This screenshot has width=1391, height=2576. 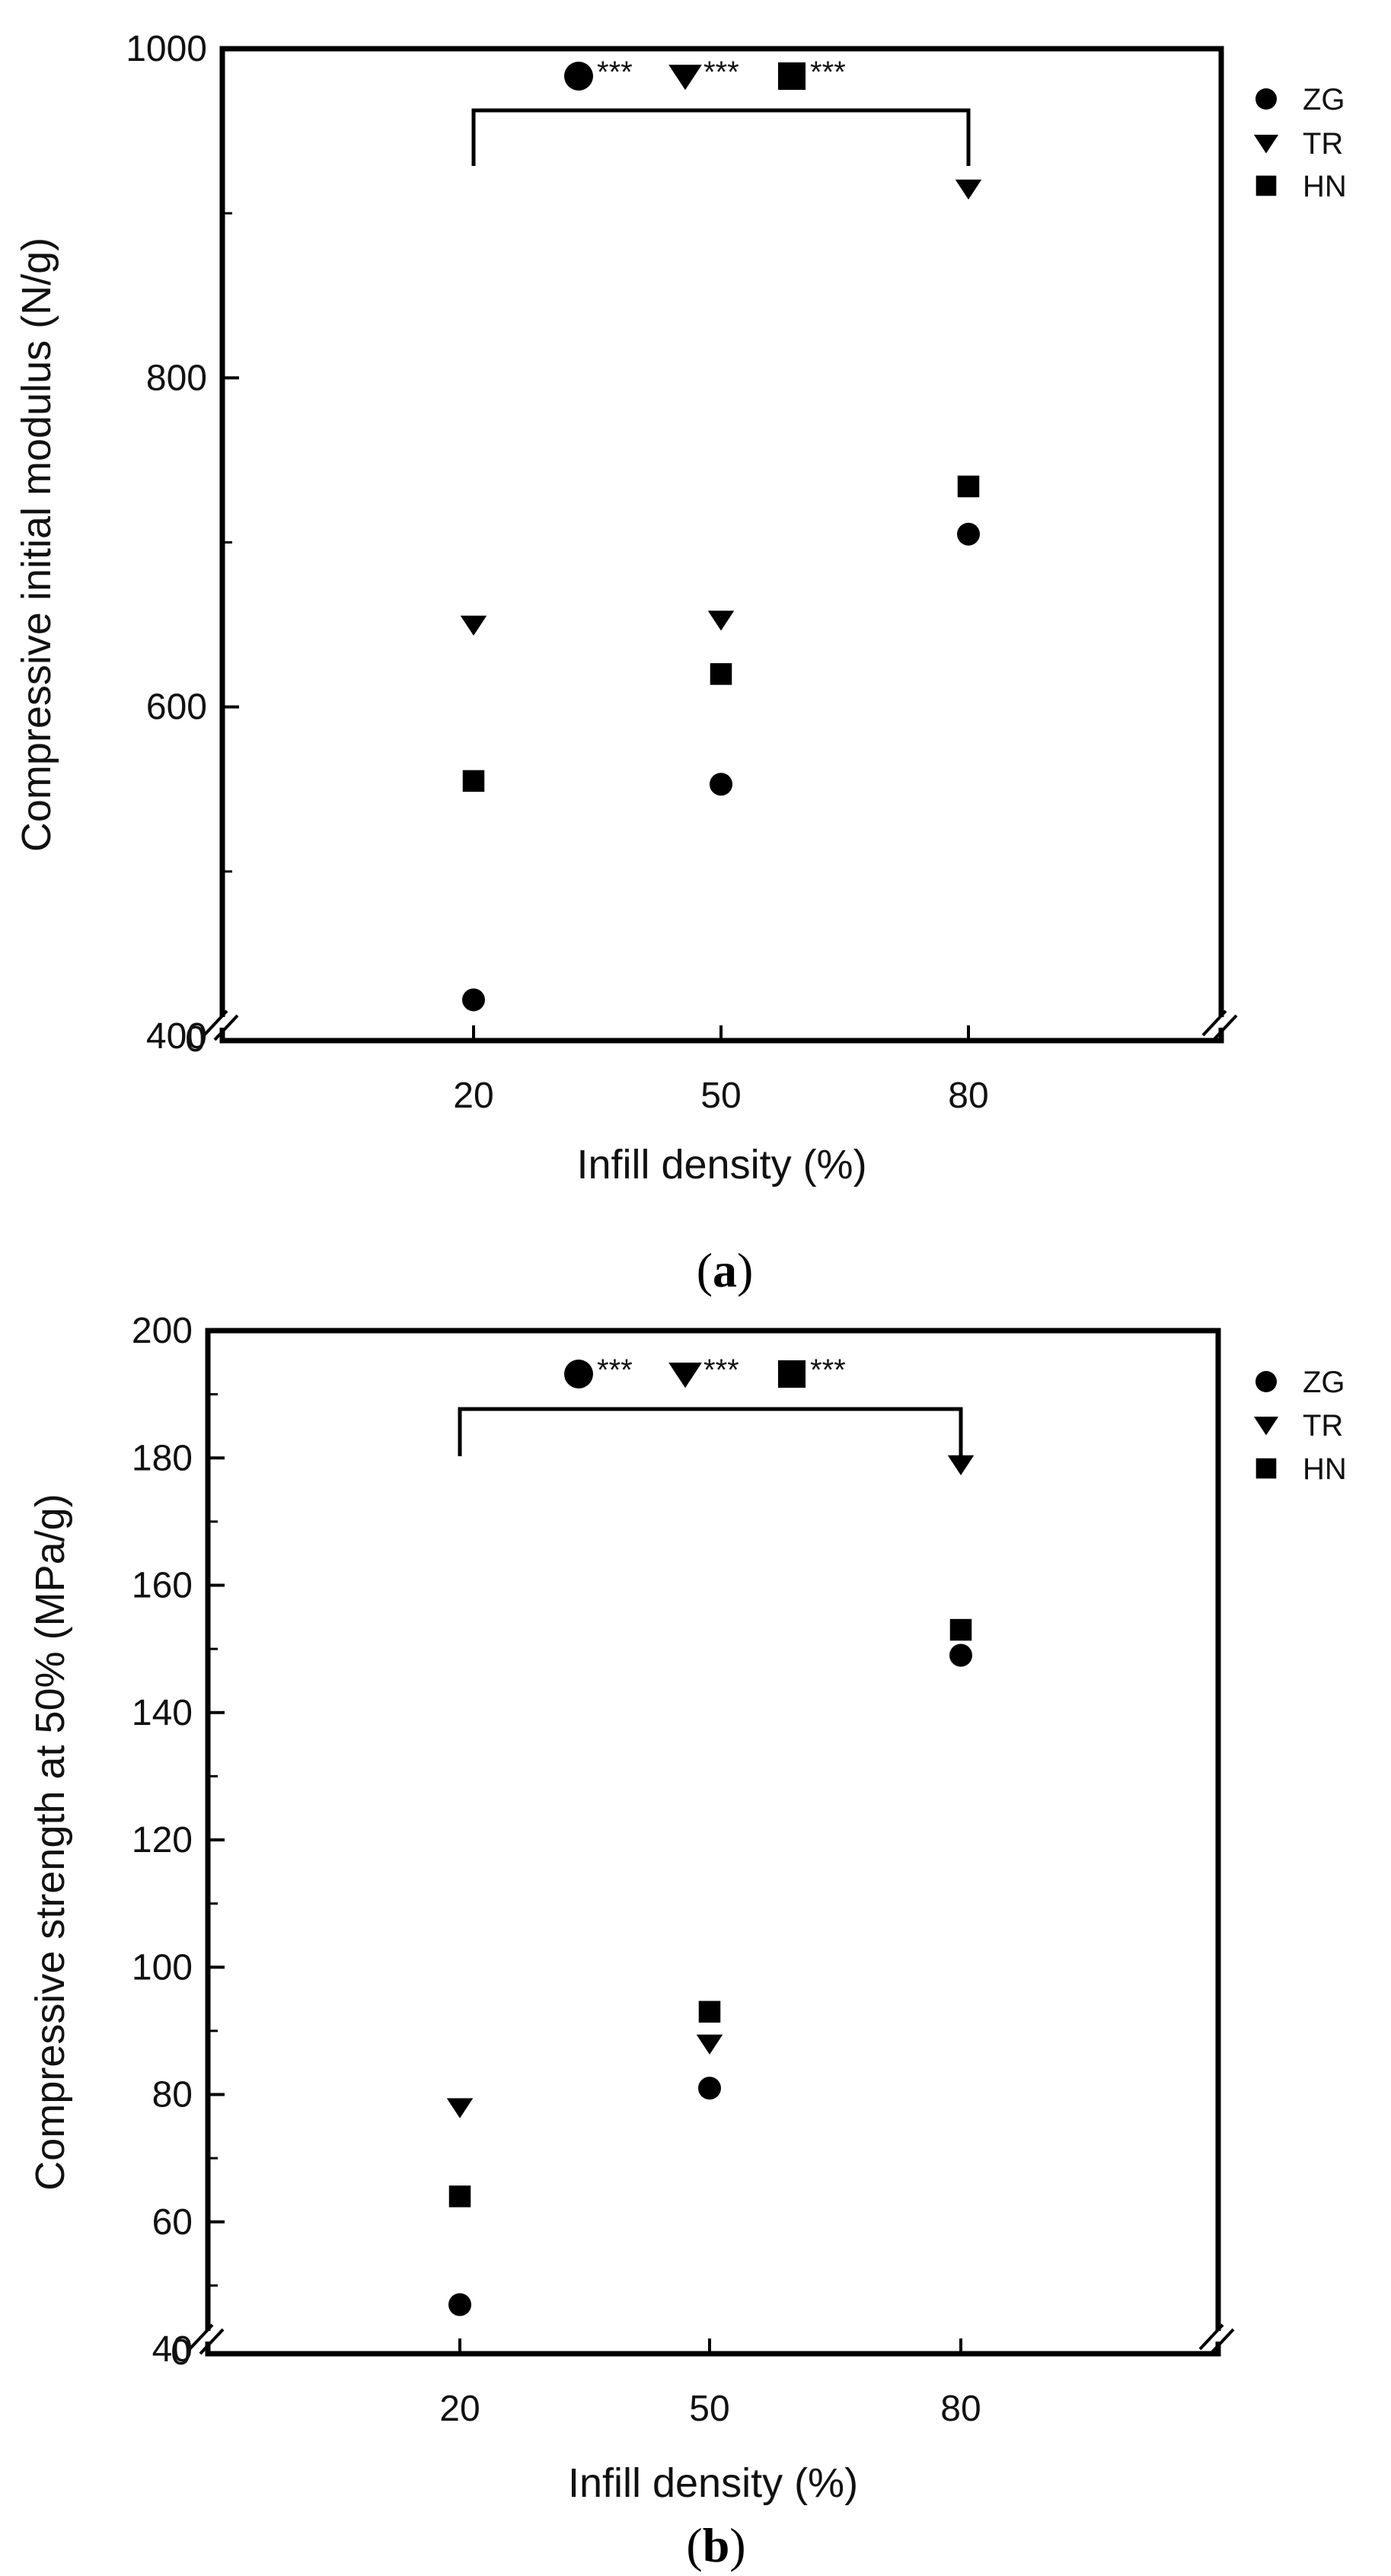 What do you see at coordinates (176, 378) in the screenshot?
I see `y-tick-label: 800` at bounding box center [176, 378].